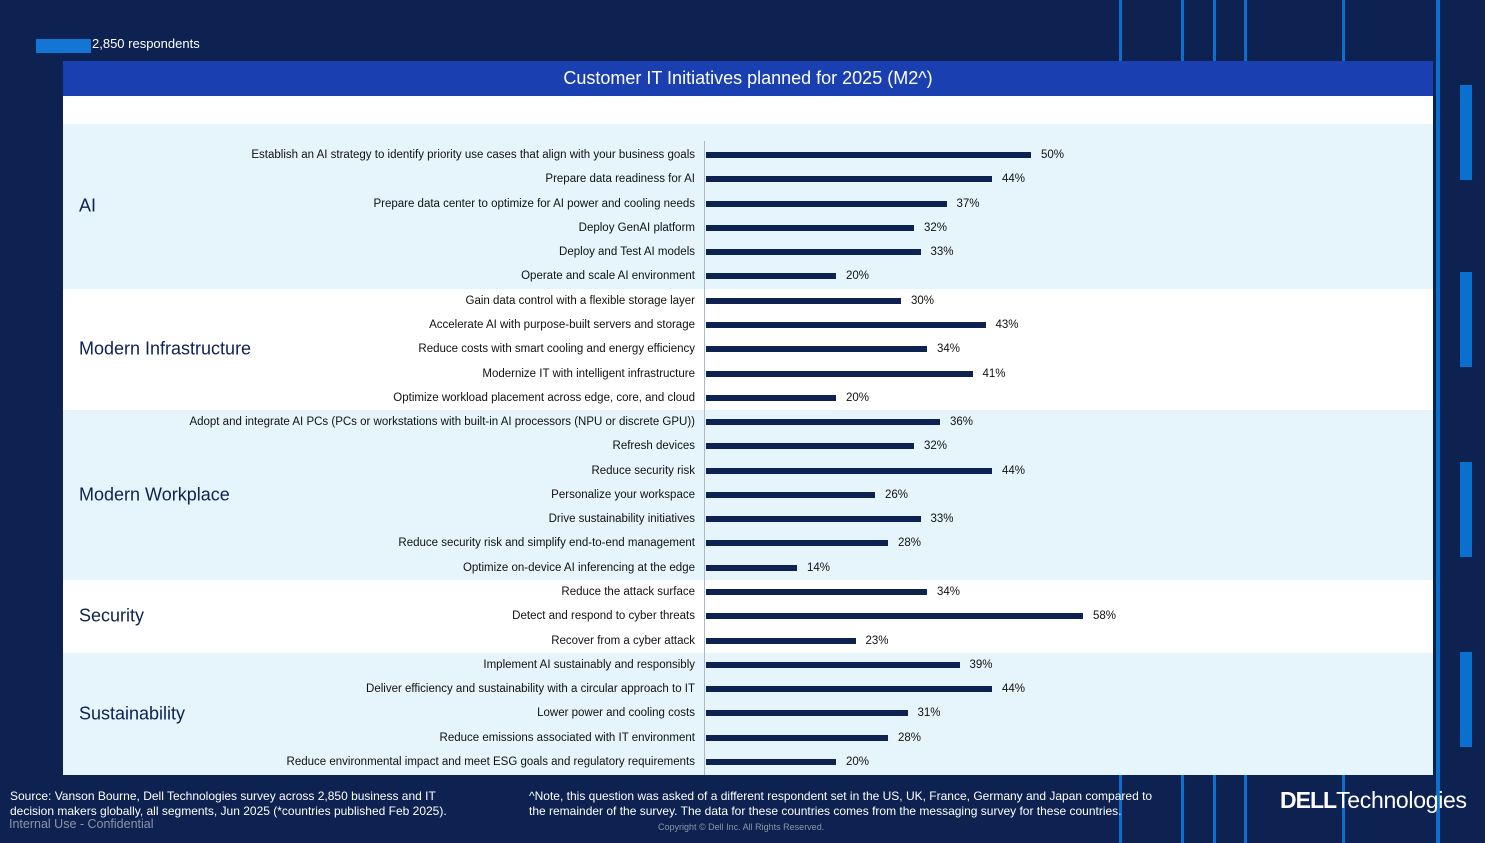 The image size is (1485, 843). Describe the element at coordinates (623, 494) in the screenshot. I see `category-label: Personalize your workspace` at that location.